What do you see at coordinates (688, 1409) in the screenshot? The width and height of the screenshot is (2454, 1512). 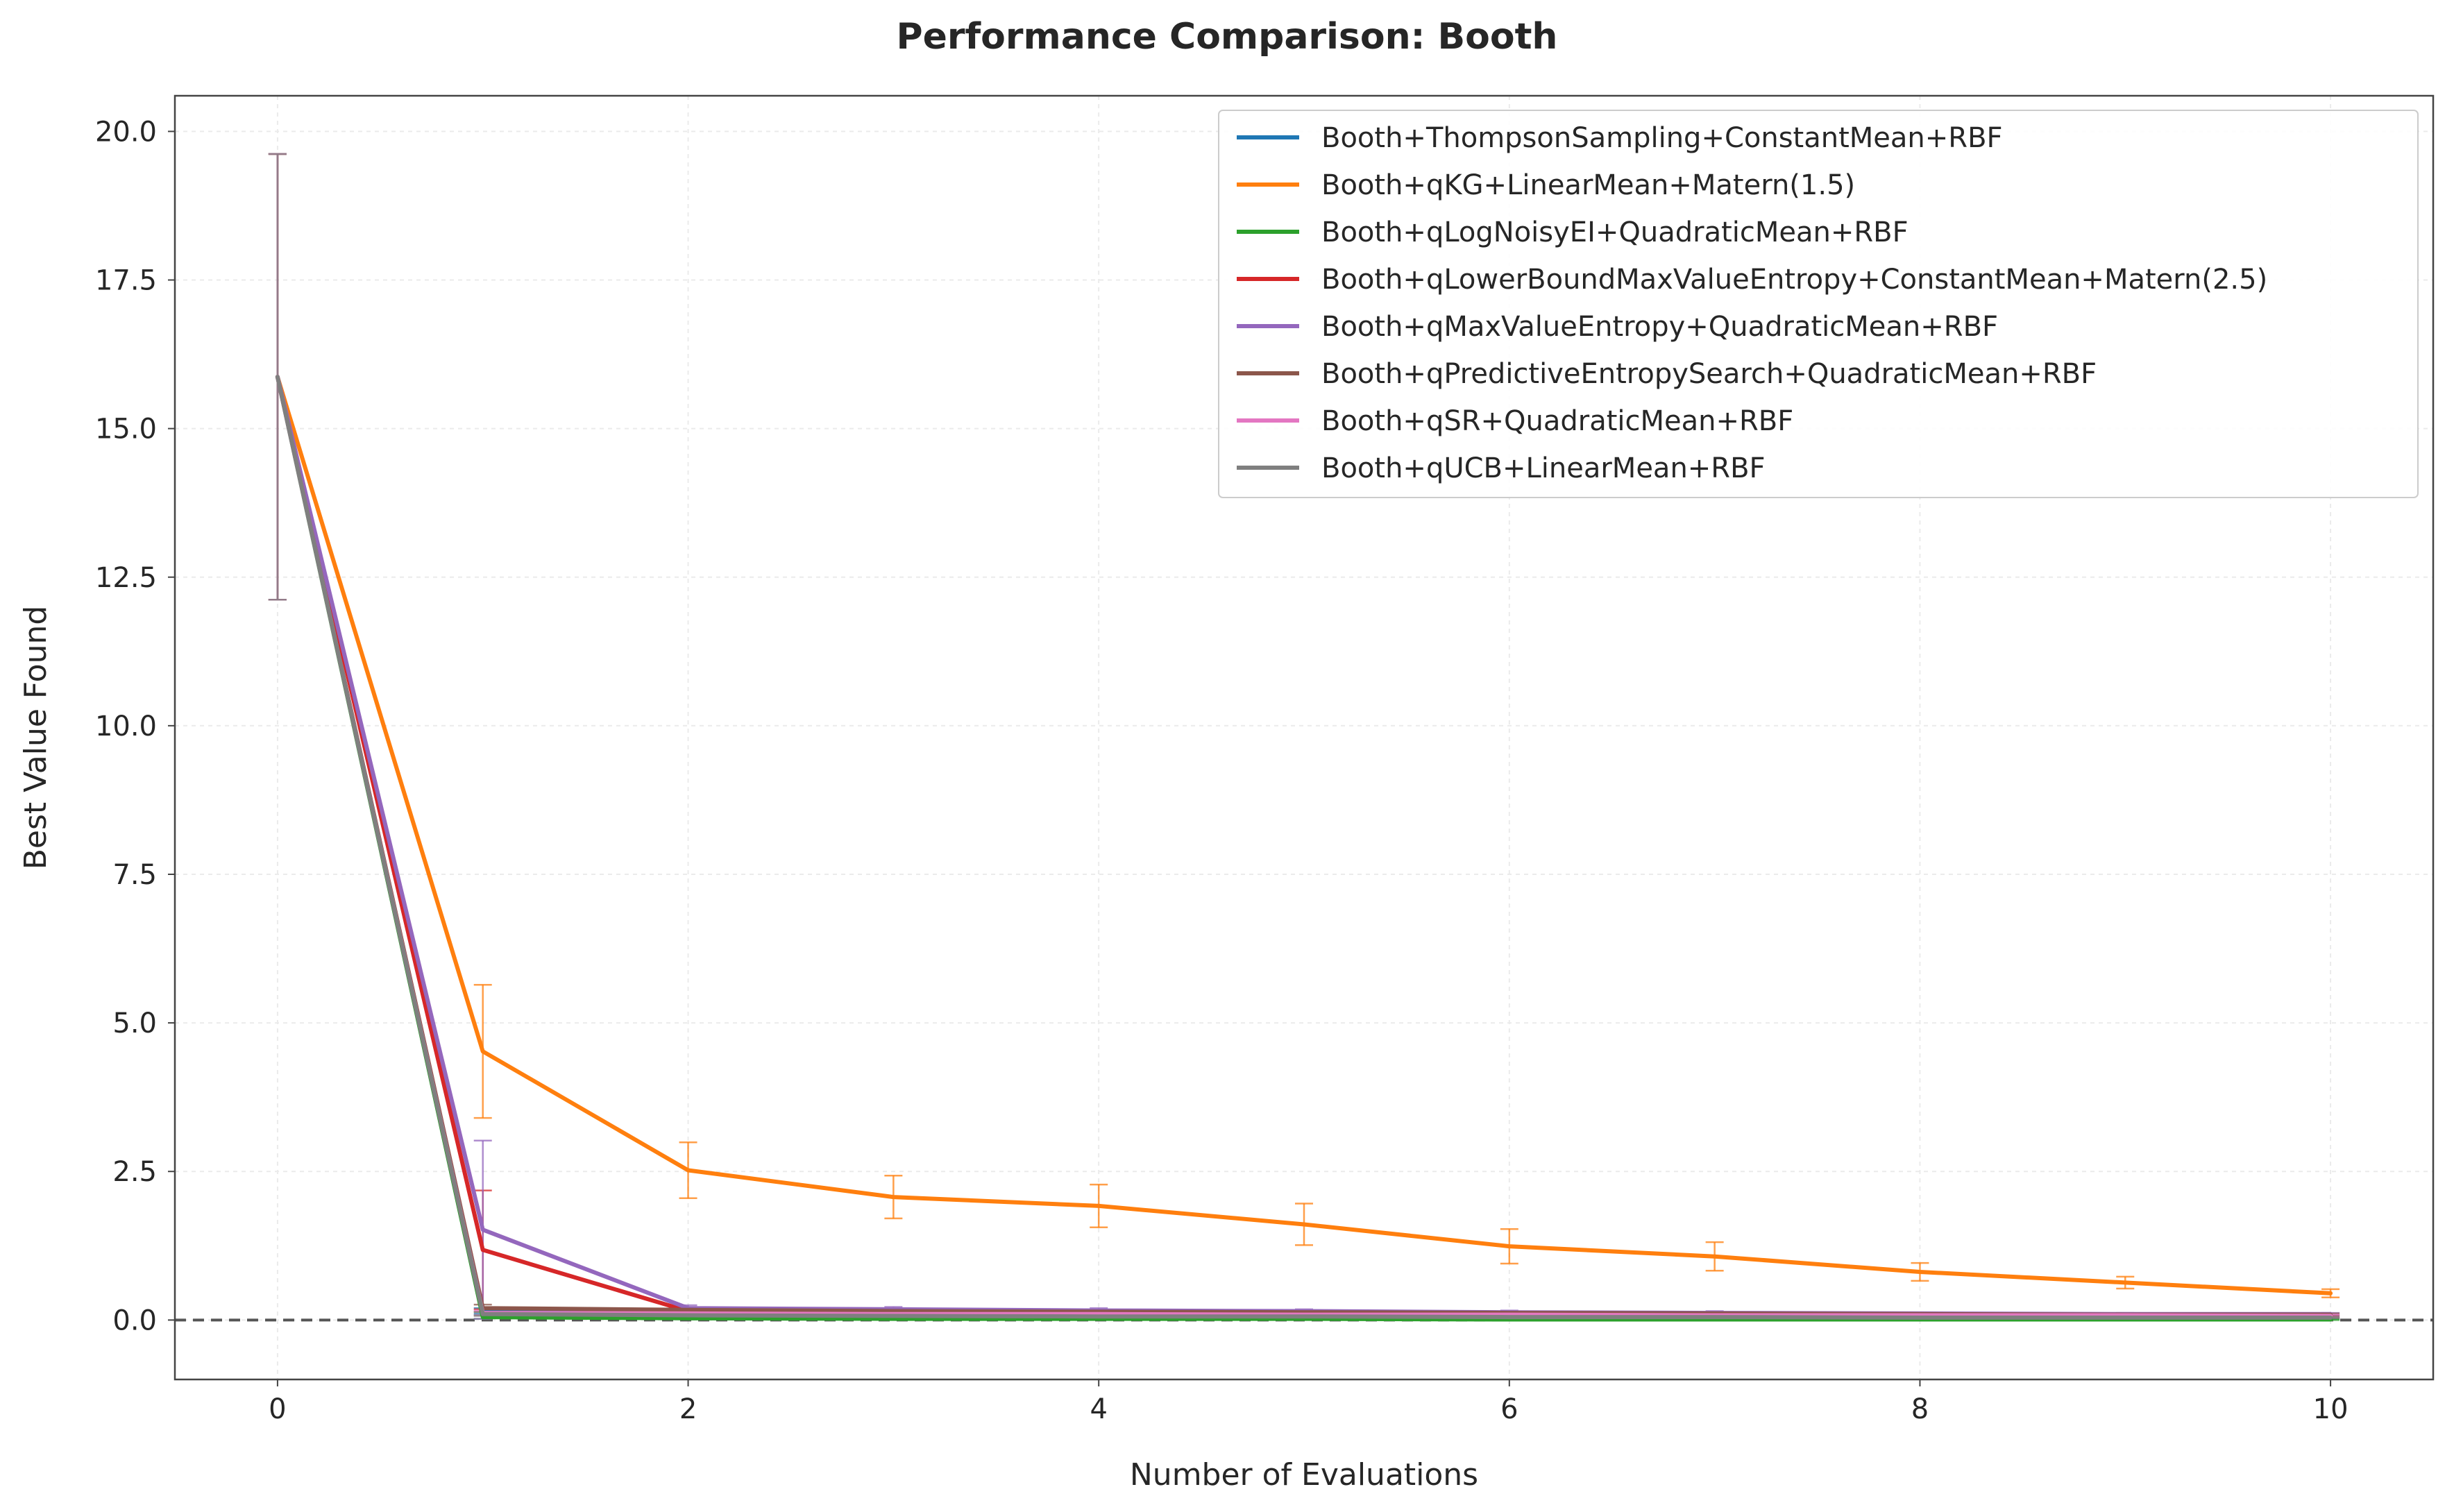 I see `x-tick-label-1: 2` at bounding box center [688, 1409].